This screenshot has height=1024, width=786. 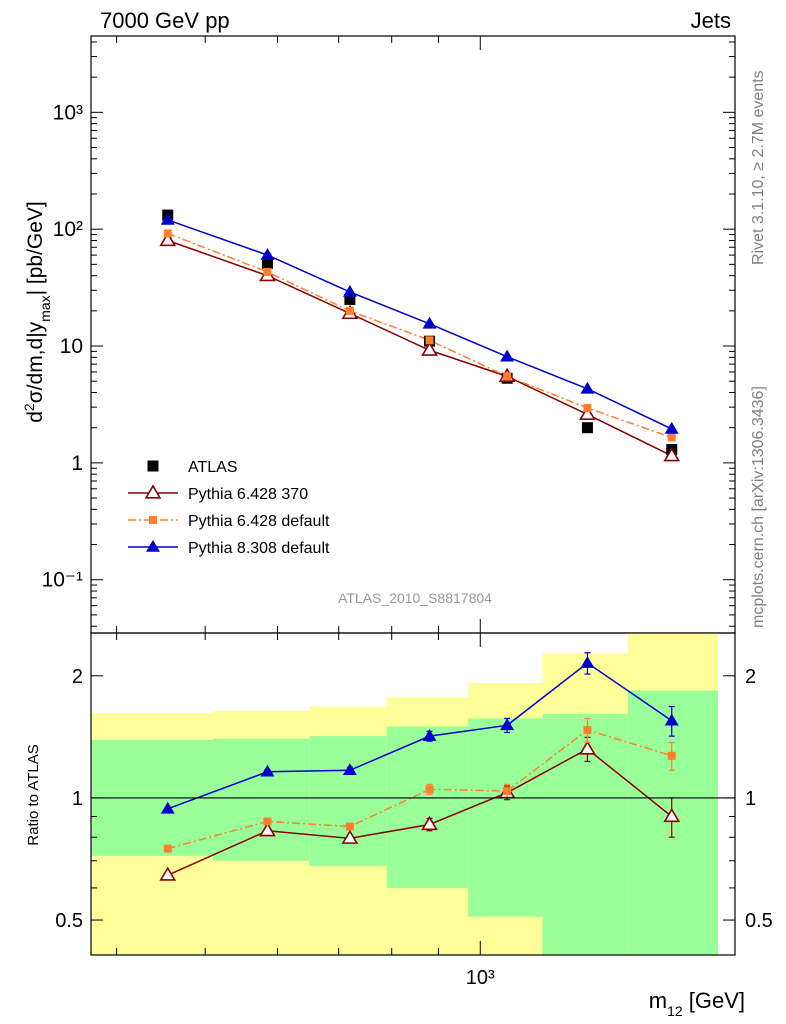 I want to click on ratio-y-tick-label-right: 2, so click(x=750, y=677).